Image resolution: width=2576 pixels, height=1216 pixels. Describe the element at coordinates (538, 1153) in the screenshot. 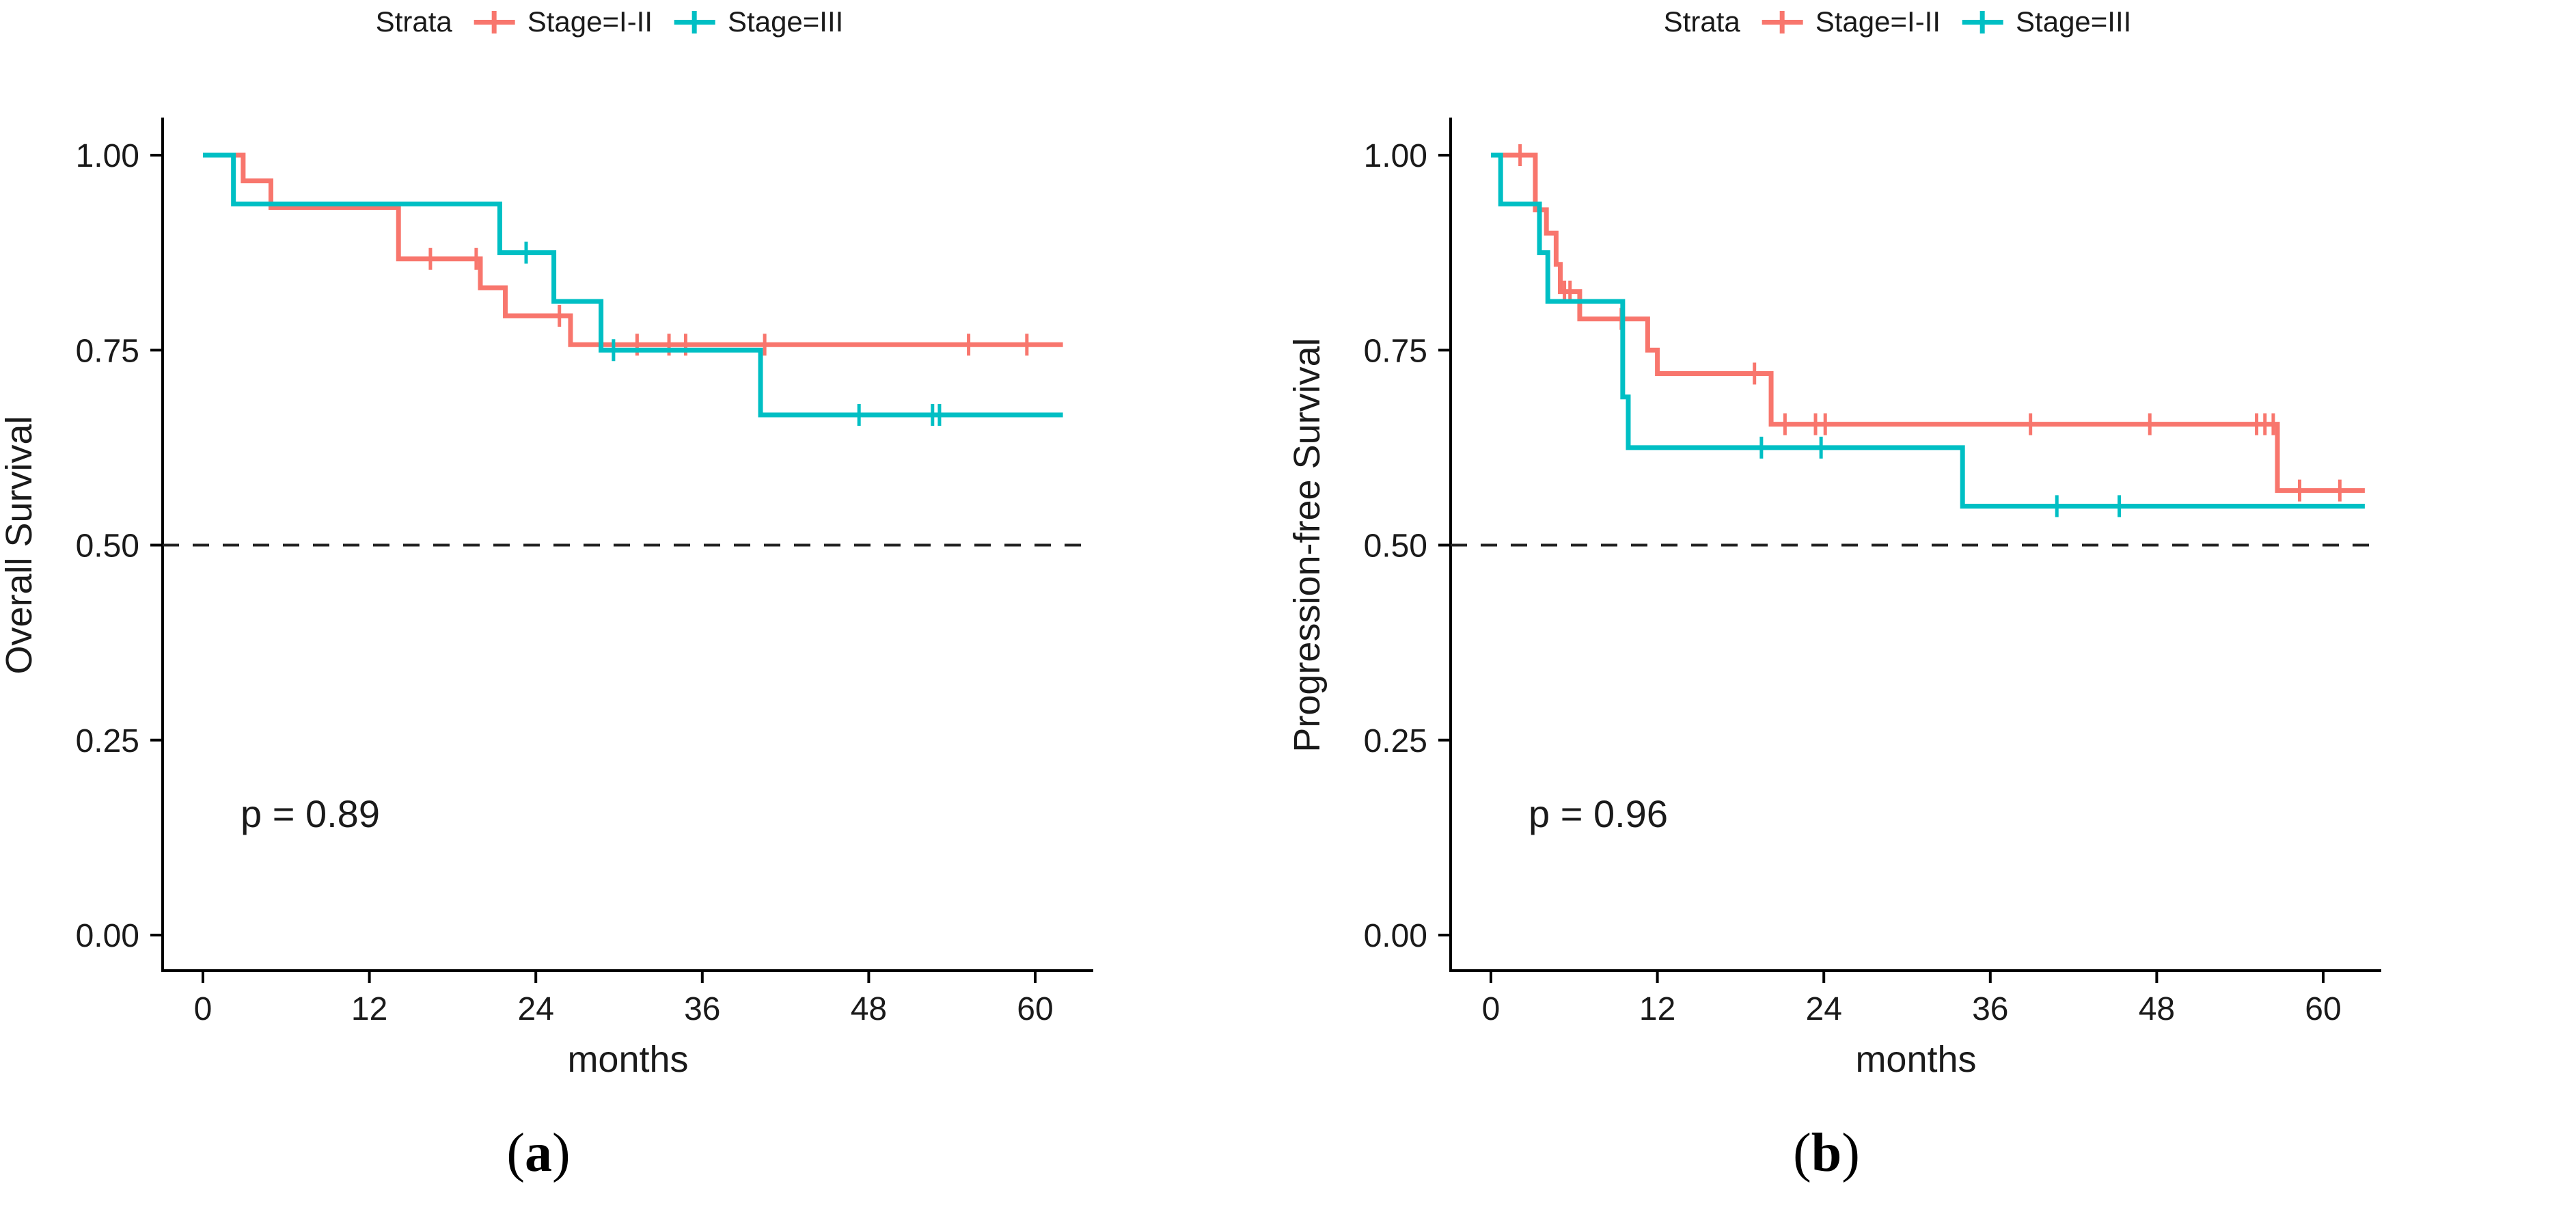

I see `caption-a: (a)` at that location.